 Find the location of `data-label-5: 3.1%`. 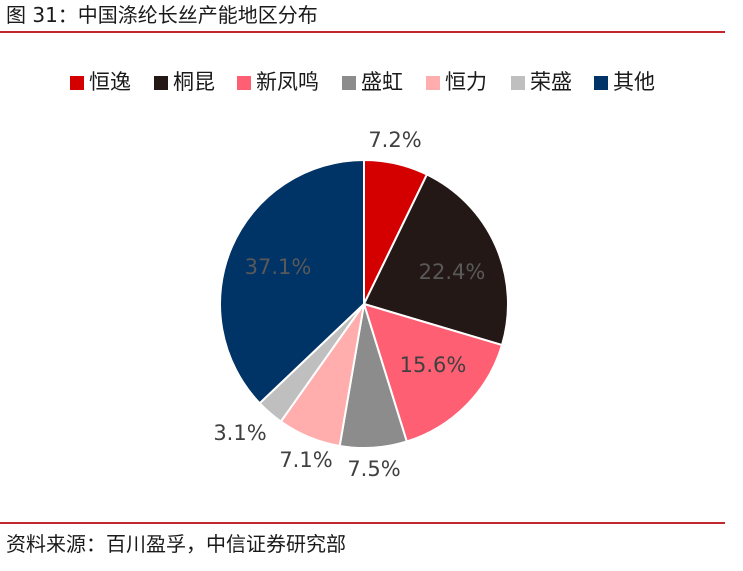

data-label-5: 3.1% is located at coordinates (239, 433).